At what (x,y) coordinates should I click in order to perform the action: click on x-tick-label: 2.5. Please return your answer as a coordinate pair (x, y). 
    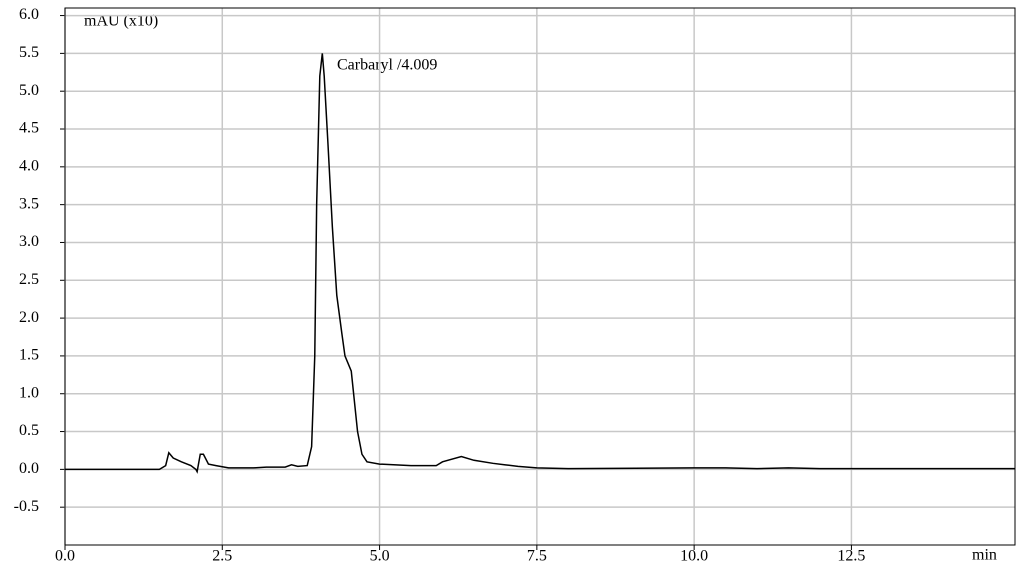
    Looking at the image, I should click on (222, 556).